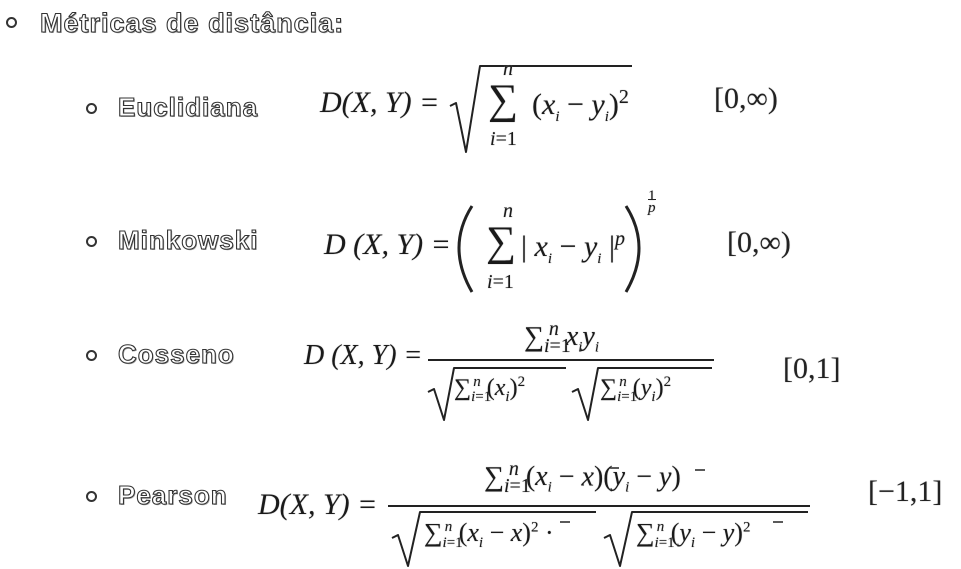 The width and height of the screenshot is (961, 569). Describe the element at coordinates (693, 535) in the screenshot. I see `formula-denominator-right: ∑i=1n (yi − y)2` at that location.